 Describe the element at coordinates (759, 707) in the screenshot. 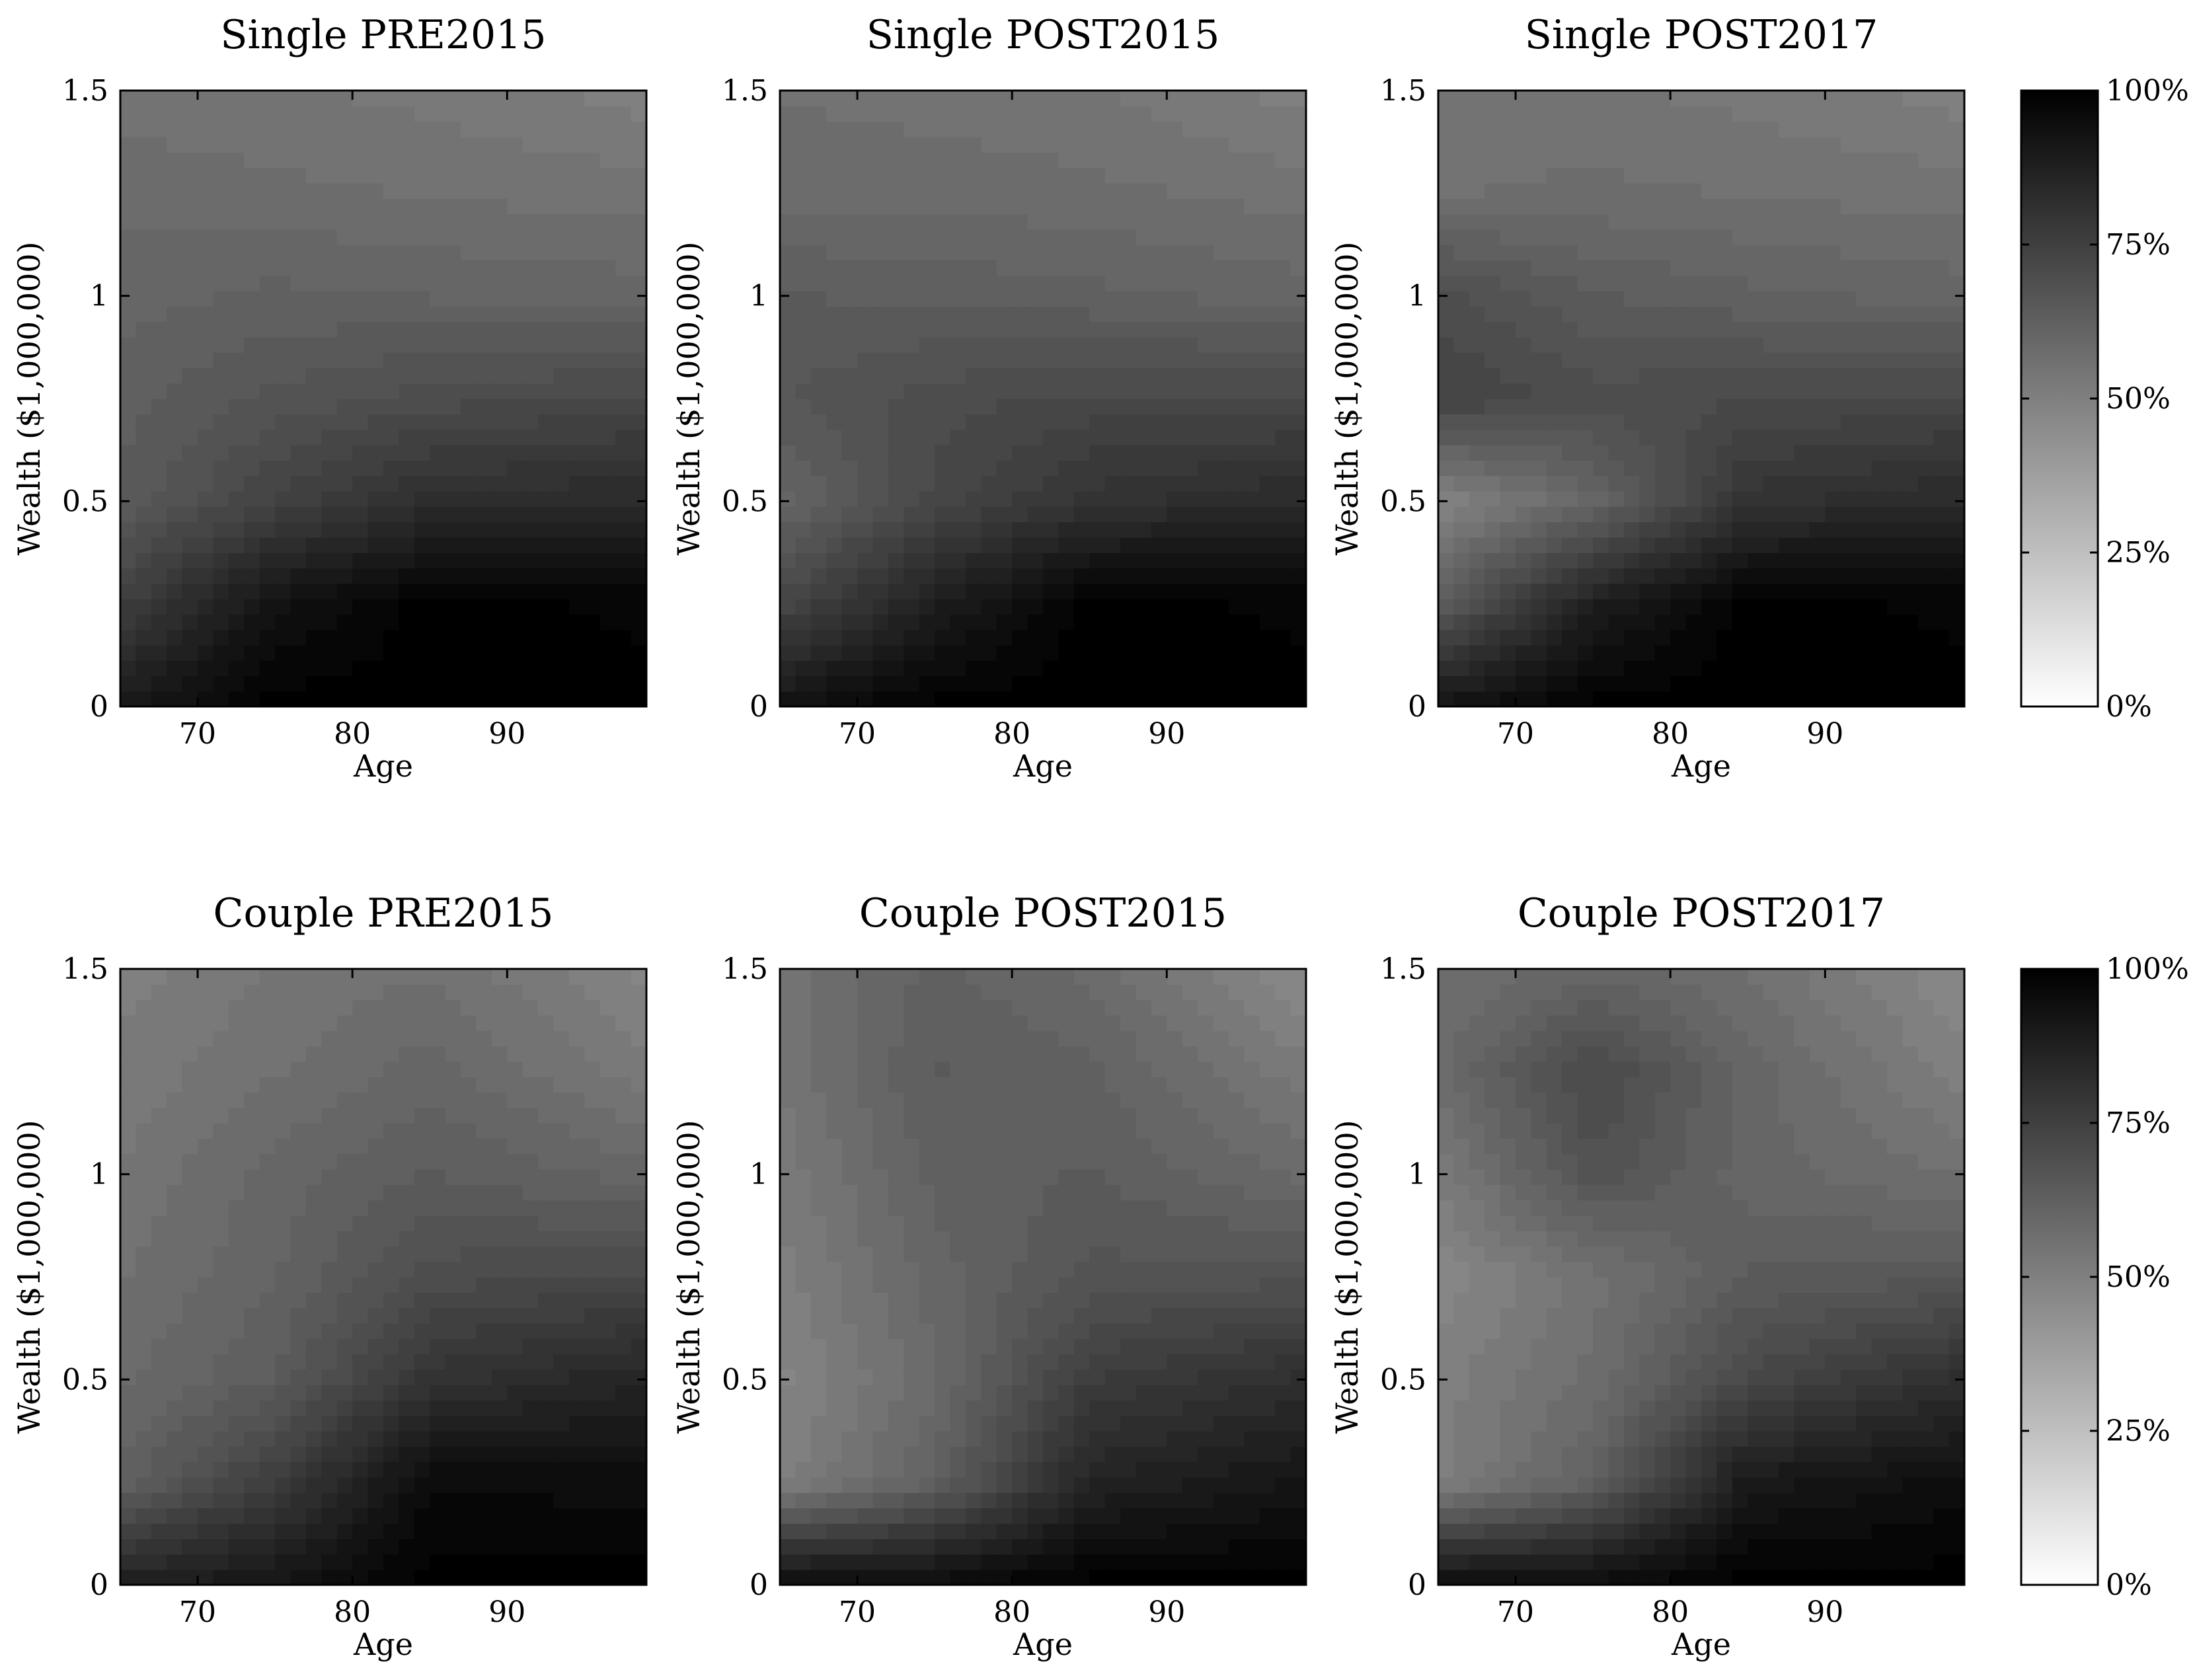

I see `y-tick-label: 0` at that location.